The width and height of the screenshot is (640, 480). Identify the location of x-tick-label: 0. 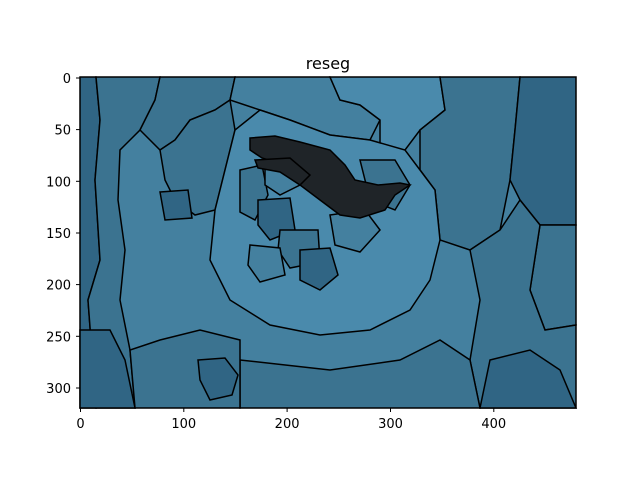
(80, 424).